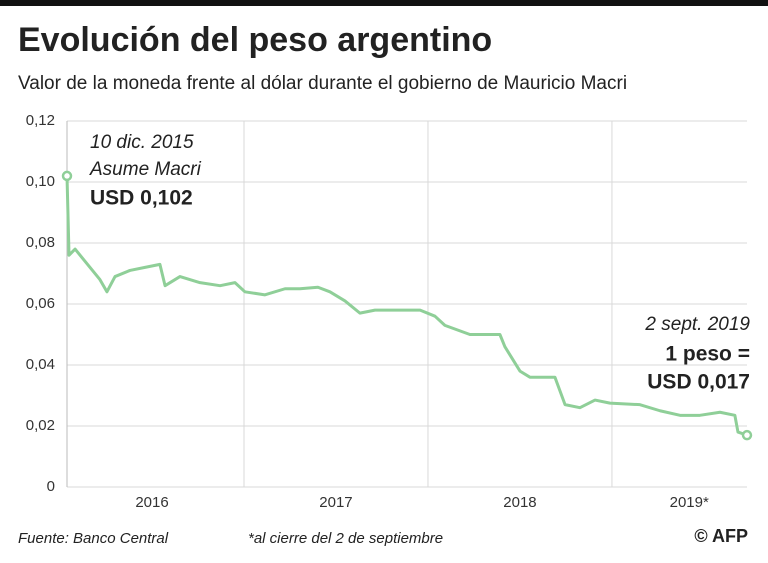 This screenshot has width=768, height=563. What do you see at coordinates (335, 502) in the screenshot?
I see `x-tick-label: 2017` at bounding box center [335, 502].